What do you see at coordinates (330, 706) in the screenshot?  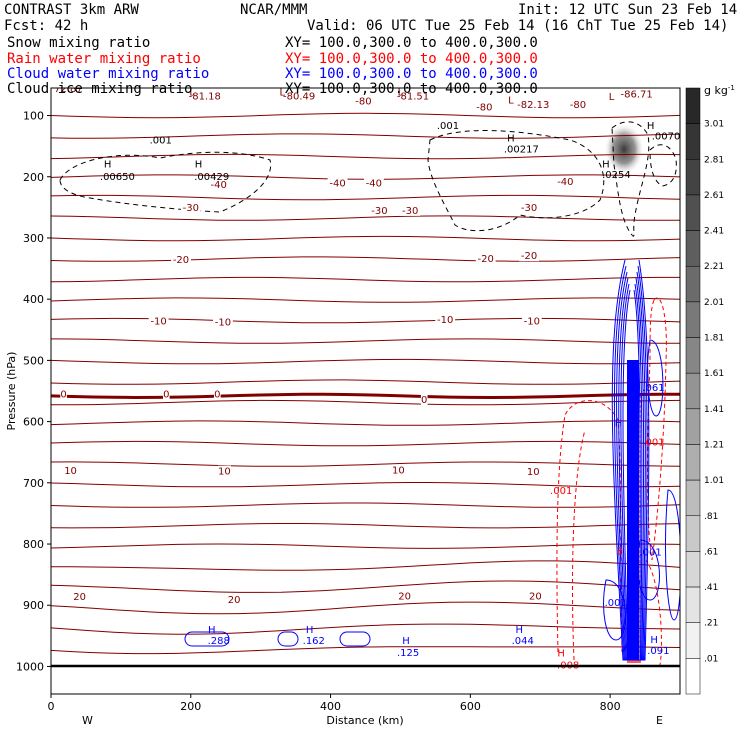 I see `x-tick-label: 400` at bounding box center [330, 706].